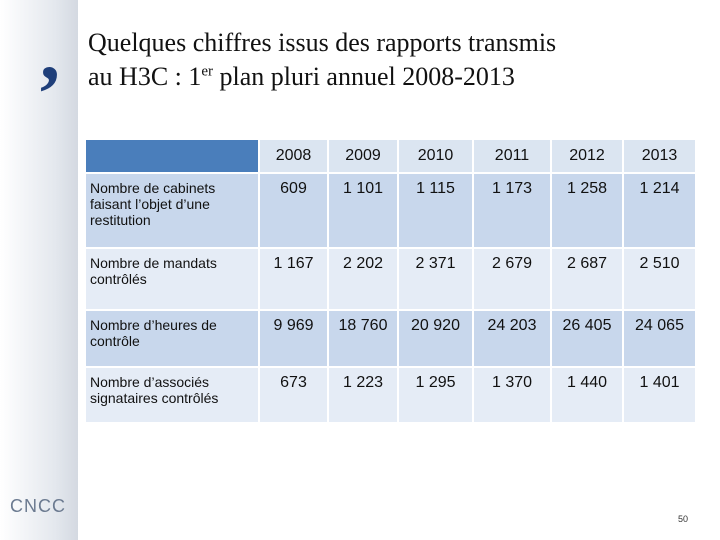 The width and height of the screenshot is (720, 540). I want to click on quote-mark: ,, so click(50, 53).